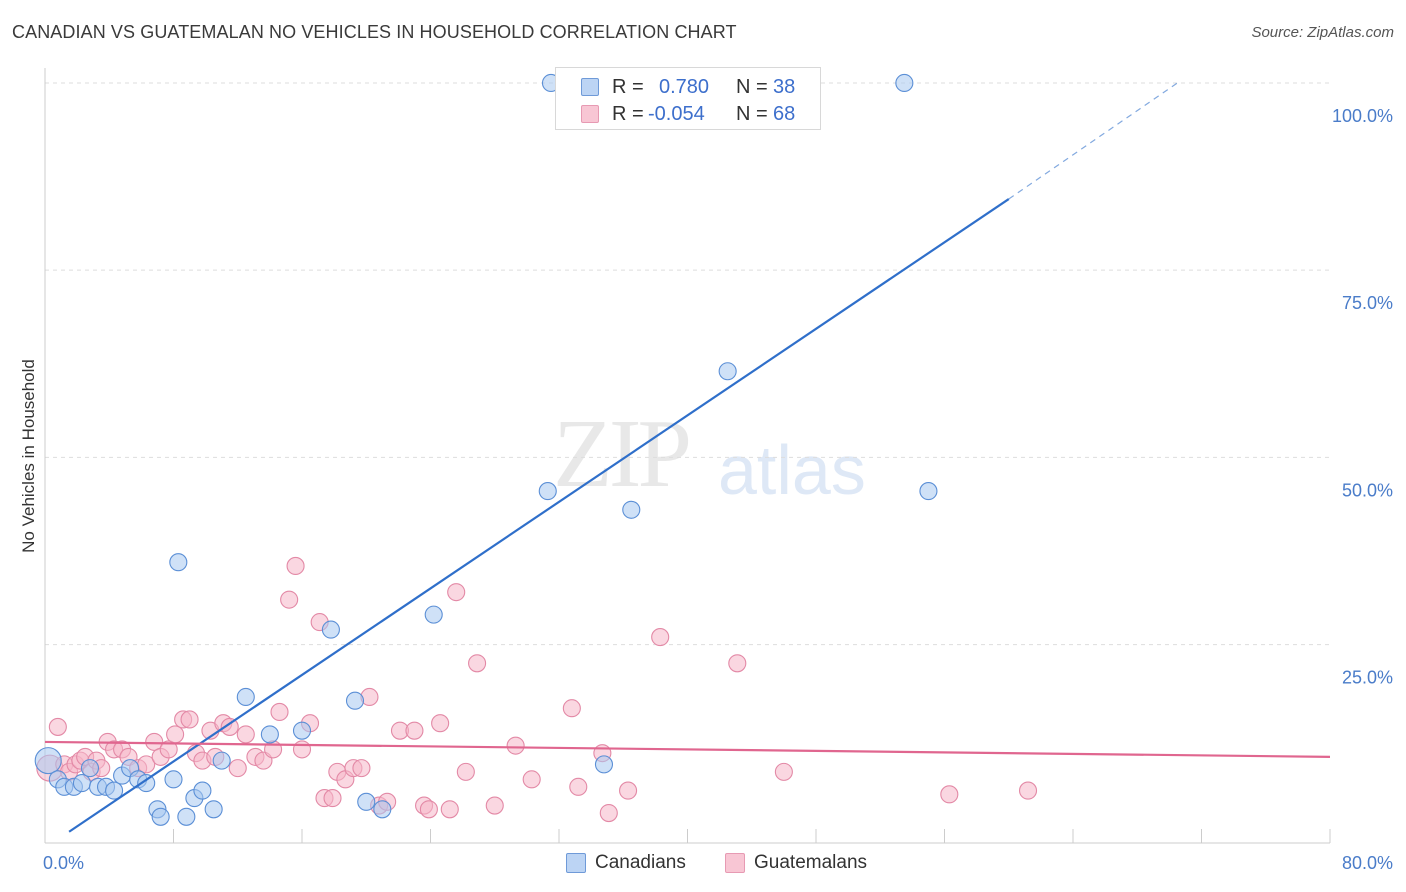 This screenshot has height=892, width=1406. I want to click on legend-canadians-swatch, so click(576, 863).